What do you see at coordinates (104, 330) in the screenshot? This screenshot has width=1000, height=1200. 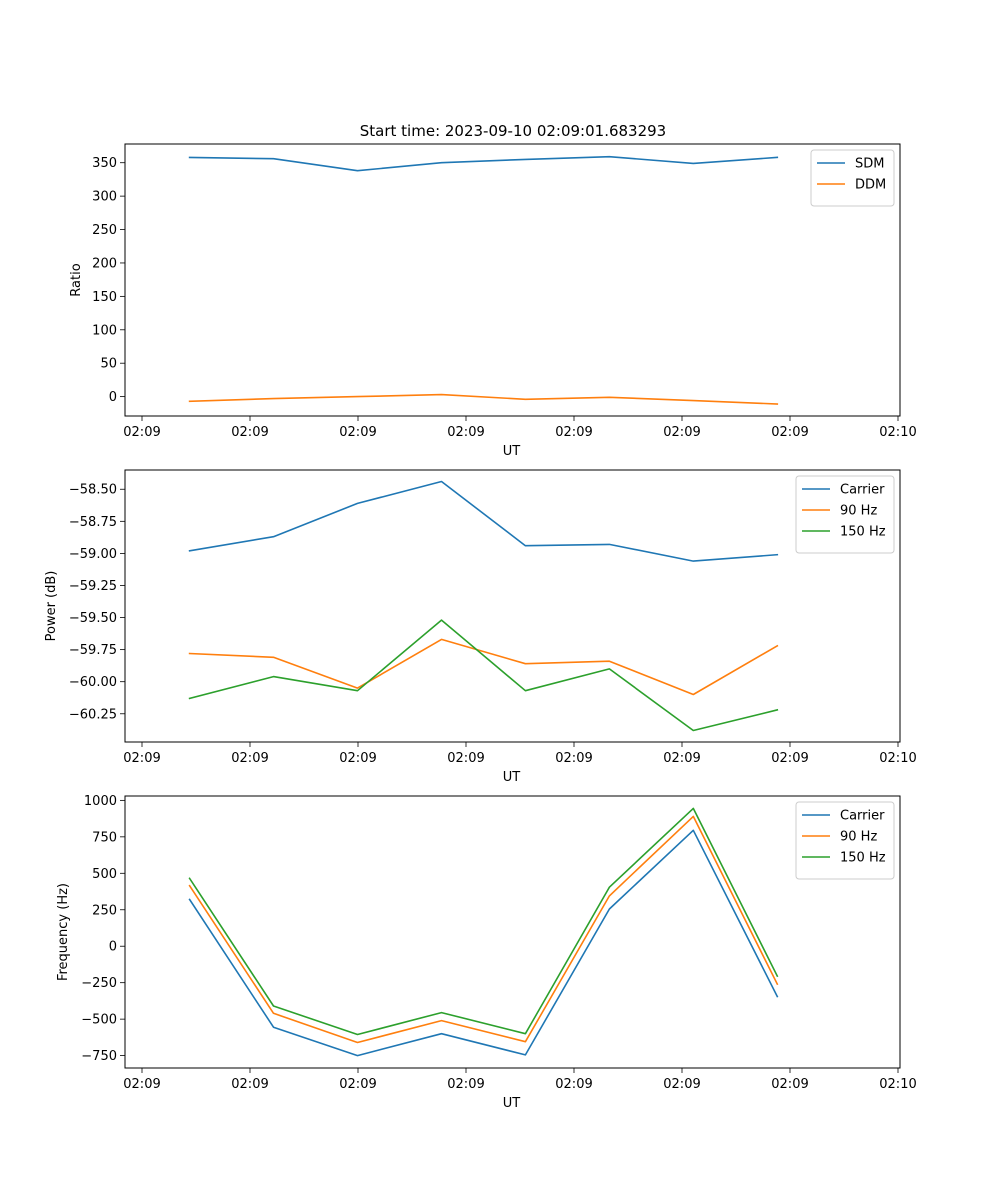 I see `y-tick-label: 100` at bounding box center [104, 330].